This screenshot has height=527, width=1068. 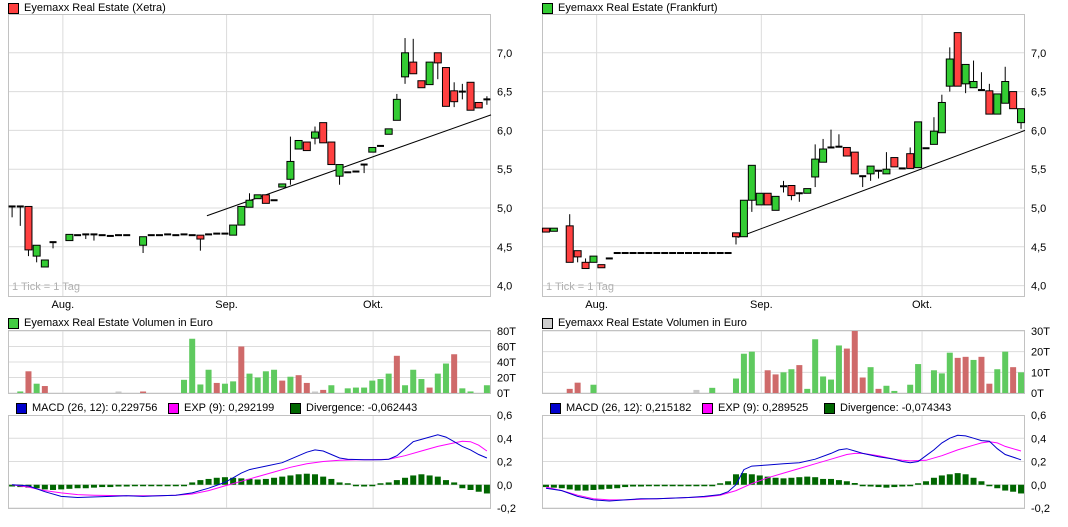 I want to click on axis-tick-label: 20T, so click(x=1040, y=353).